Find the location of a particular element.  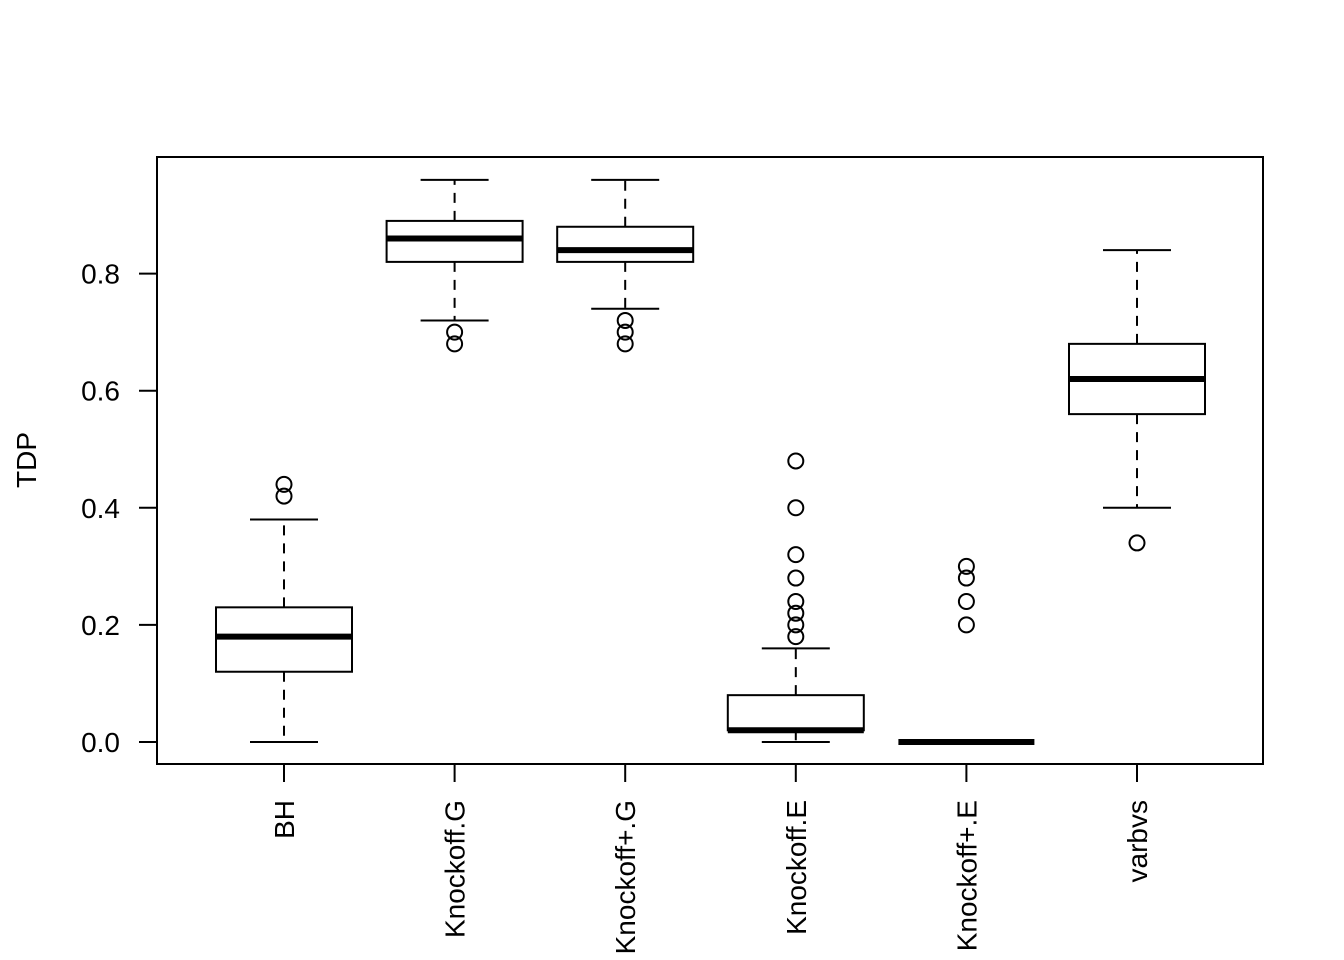

box-bh is located at coordinates (284, 609).